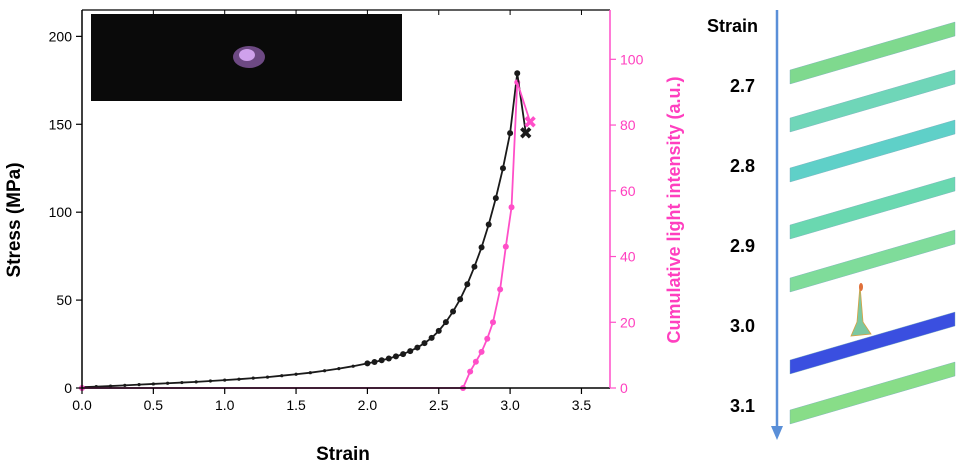  What do you see at coordinates (628, 191) in the screenshot?
I see `y2-tick-label: 60` at bounding box center [628, 191].